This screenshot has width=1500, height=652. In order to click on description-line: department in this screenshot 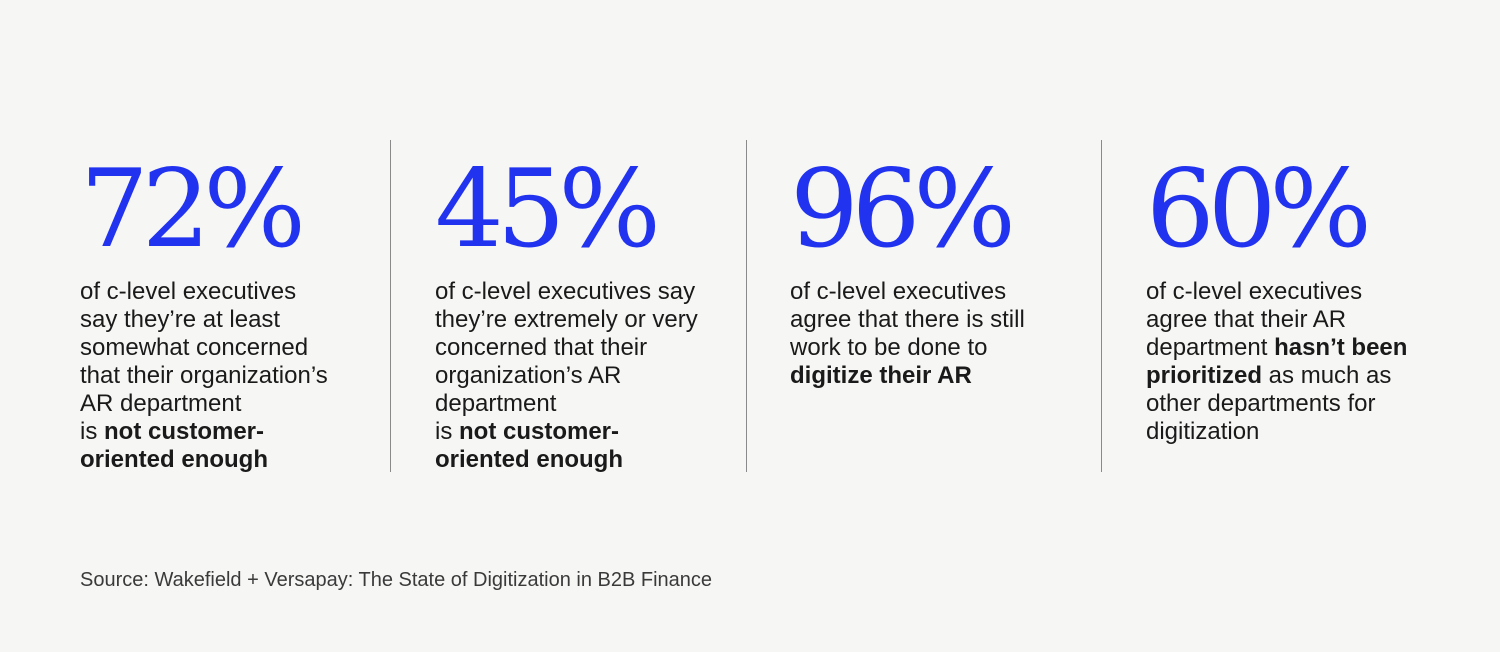, I will do `click(566, 404)`.